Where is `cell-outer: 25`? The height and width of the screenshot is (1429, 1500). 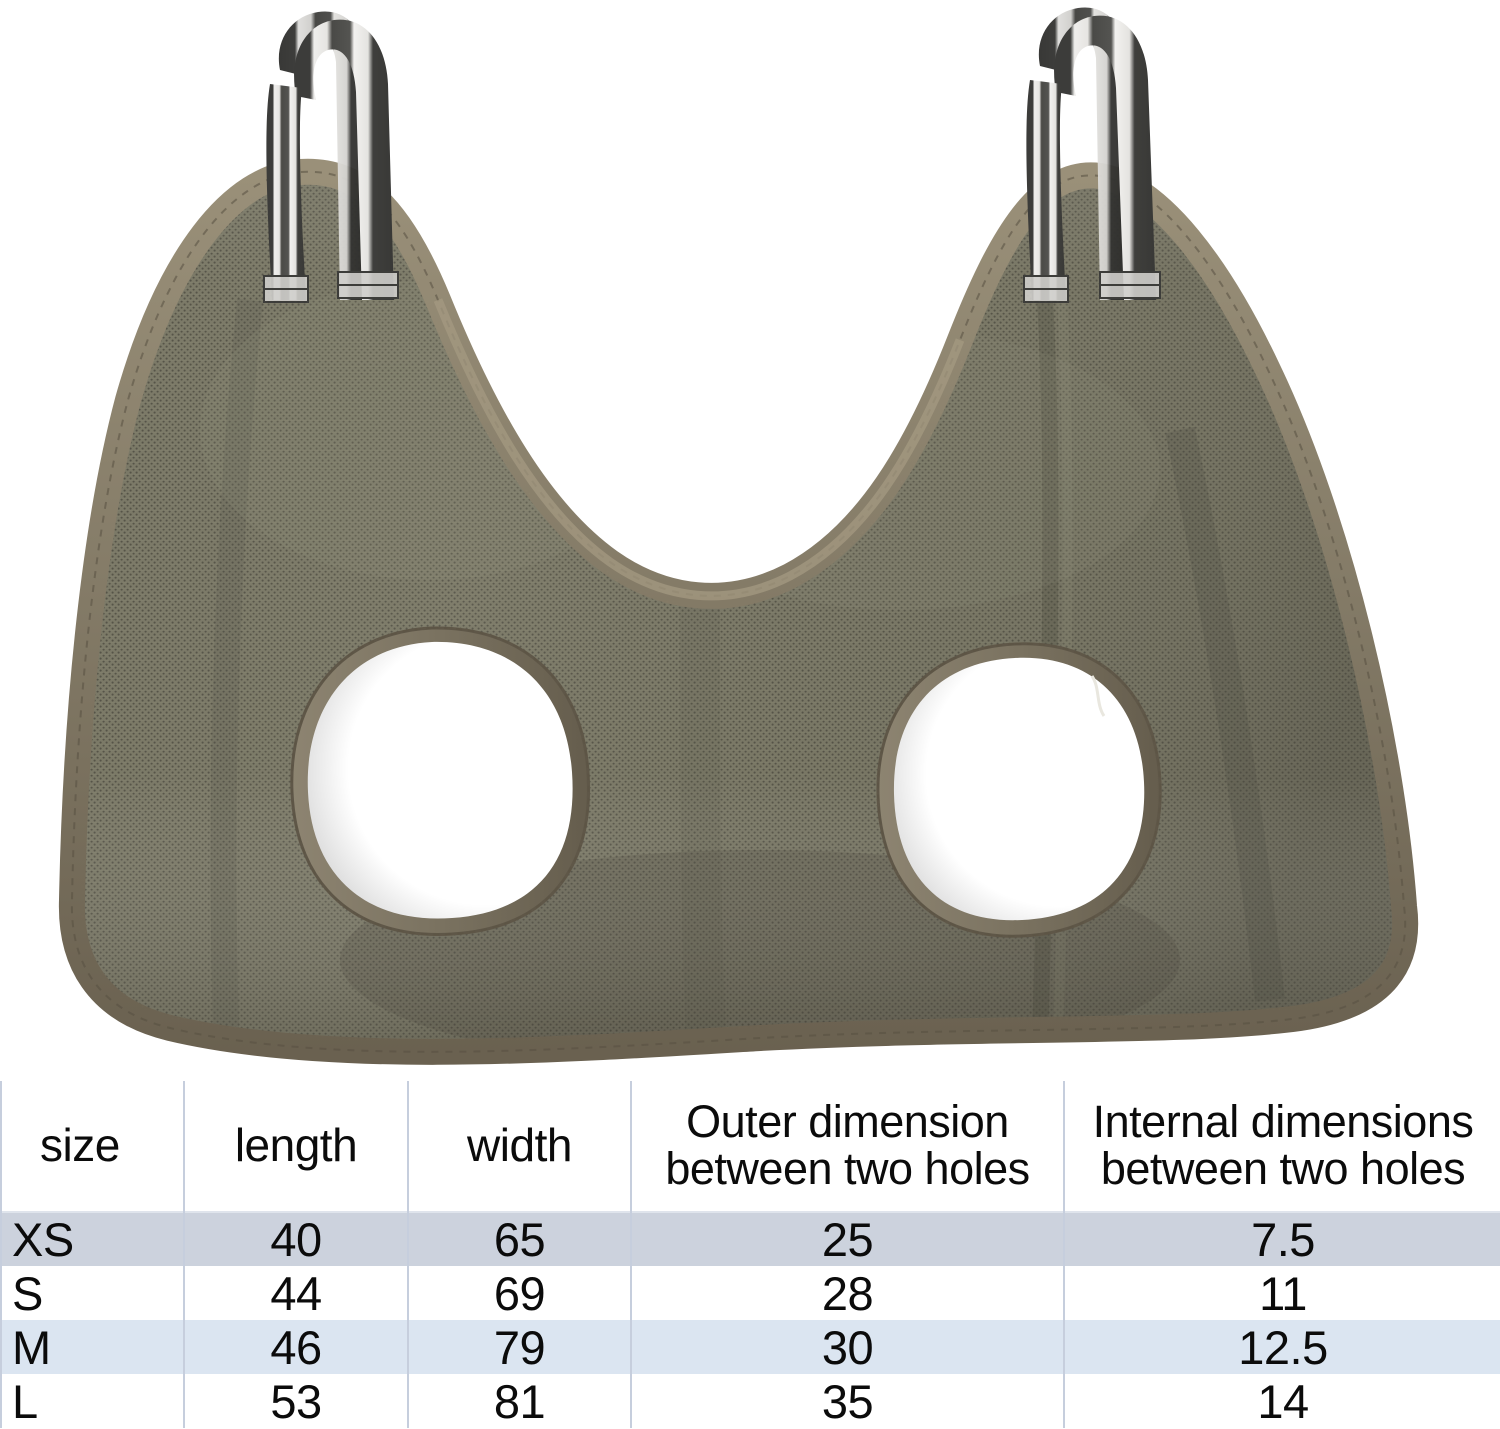
cell-outer: 25 is located at coordinates (847, 1238).